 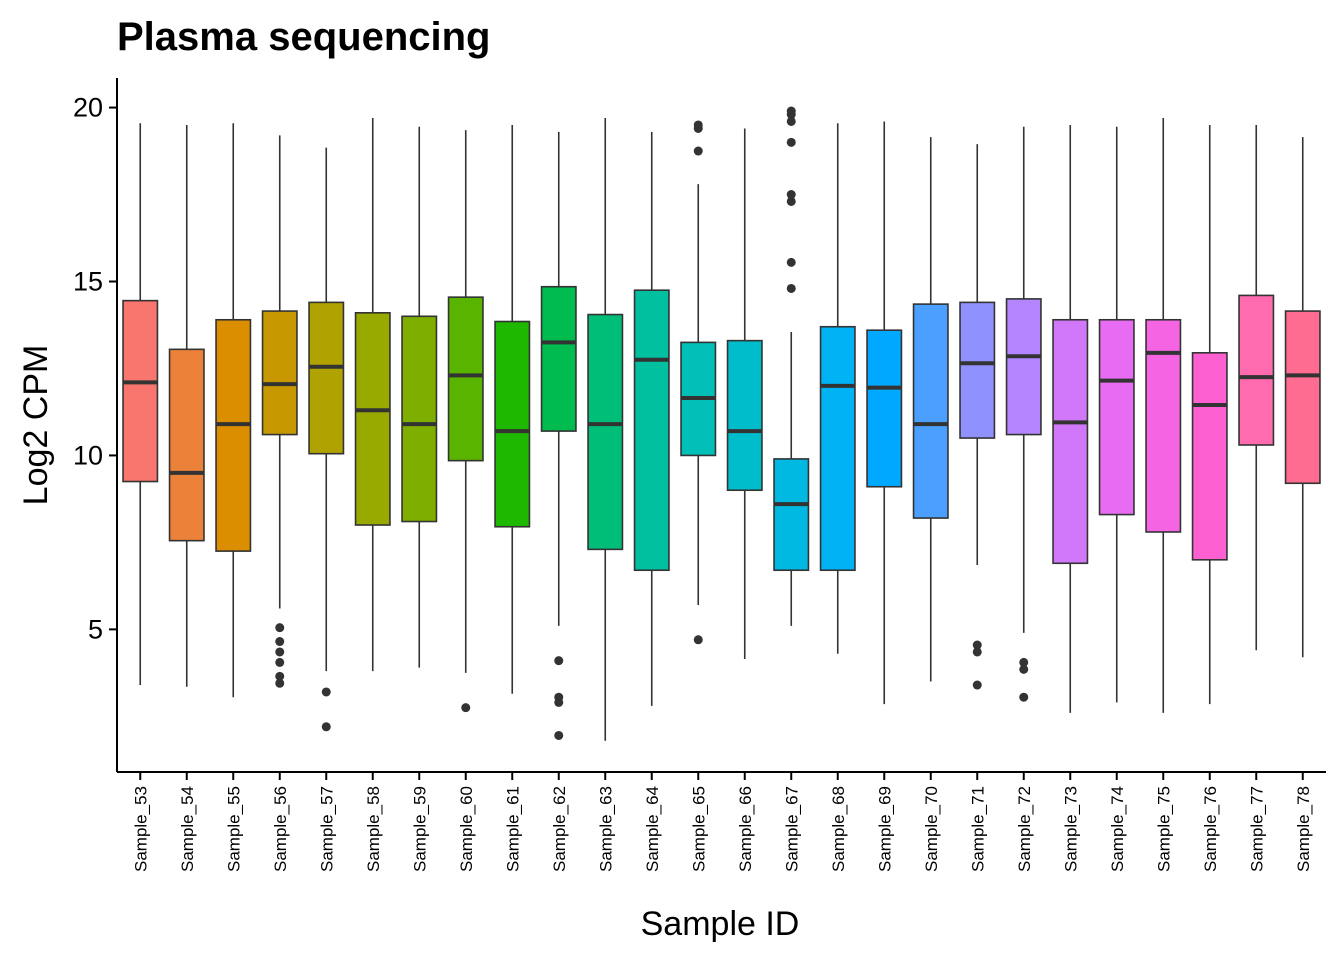 What do you see at coordinates (88, 282) in the screenshot?
I see `y-tick-label: 15` at bounding box center [88, 282].